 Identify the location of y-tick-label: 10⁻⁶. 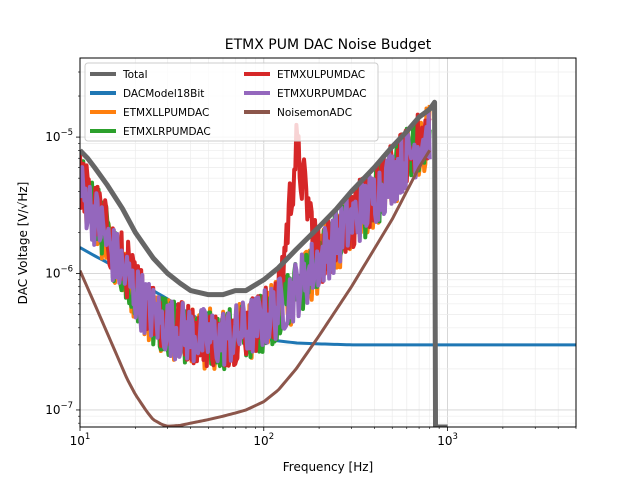
(59, 273).